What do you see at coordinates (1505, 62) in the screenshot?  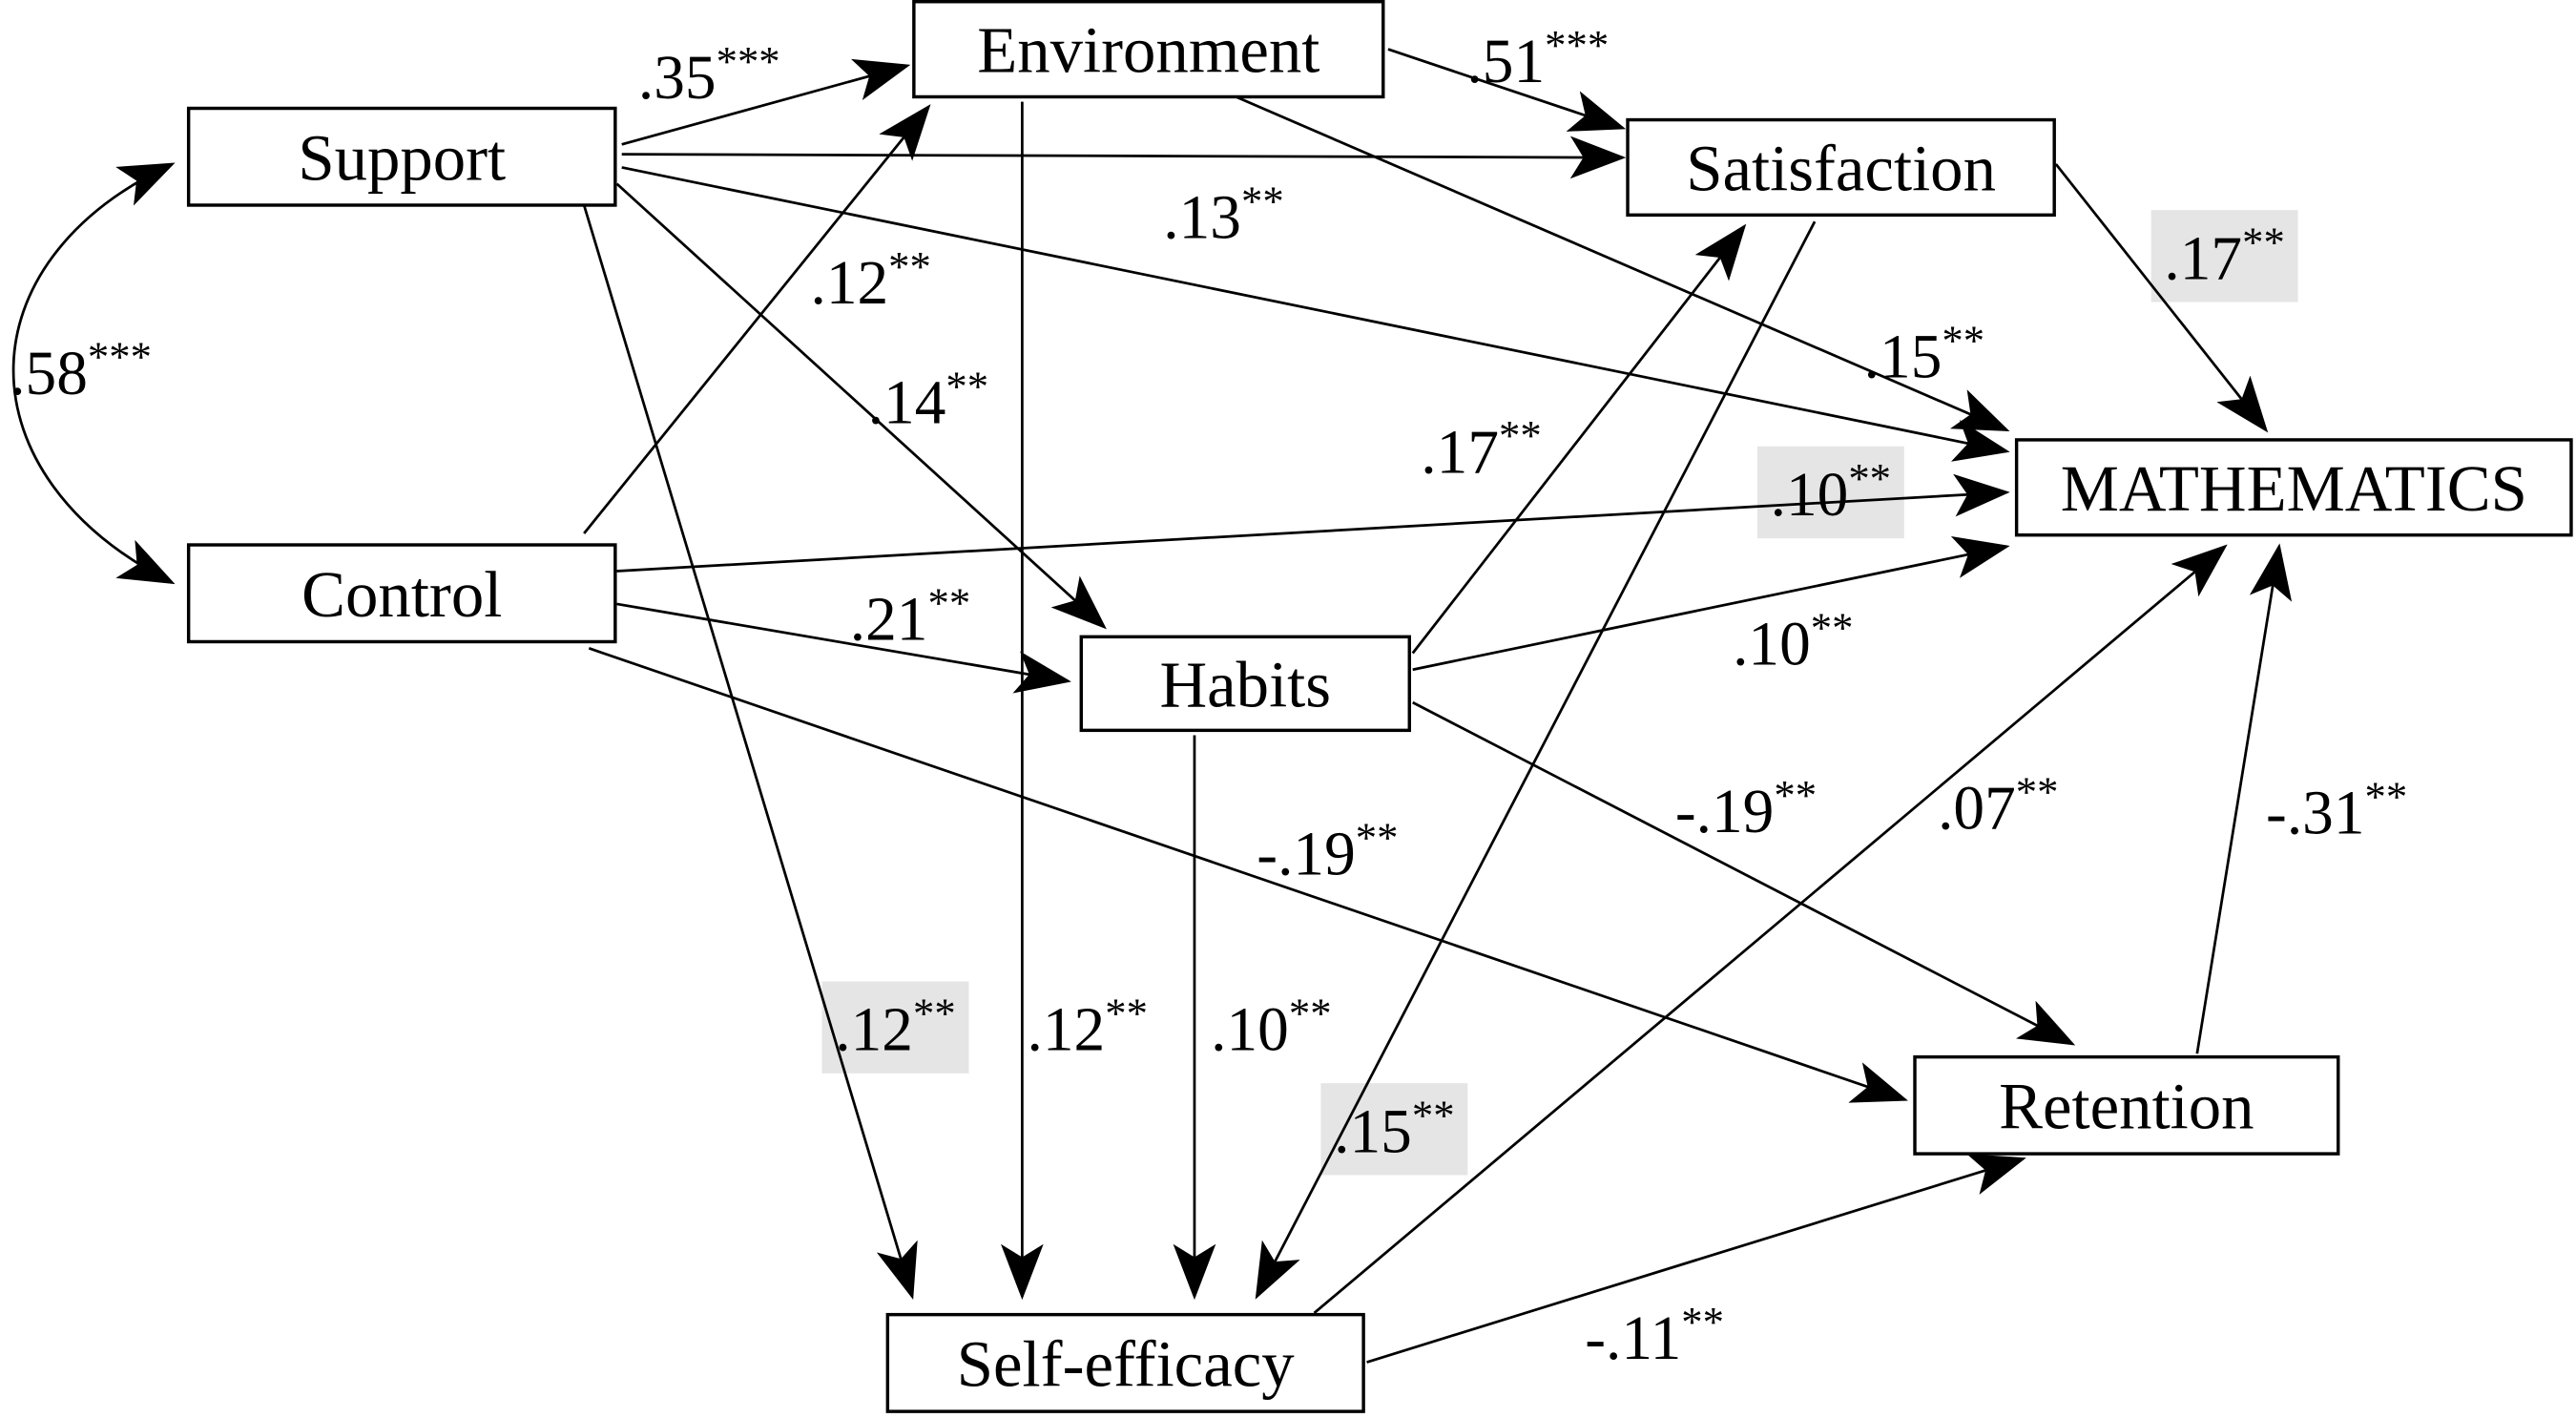 I see `coefficient: .51` at bounding box center [1505, 62].